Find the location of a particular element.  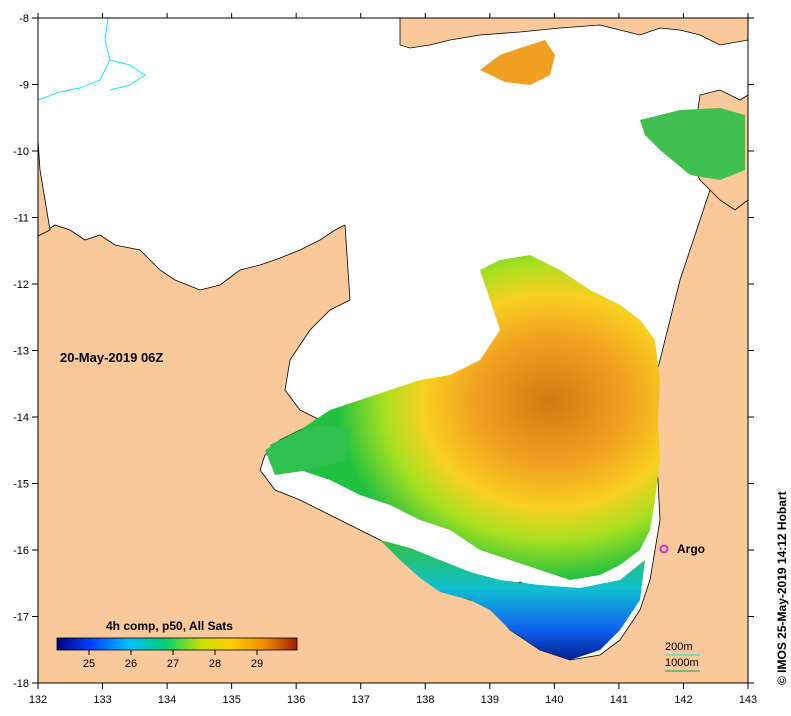

contour-200m is located at coordinates (92, 59).